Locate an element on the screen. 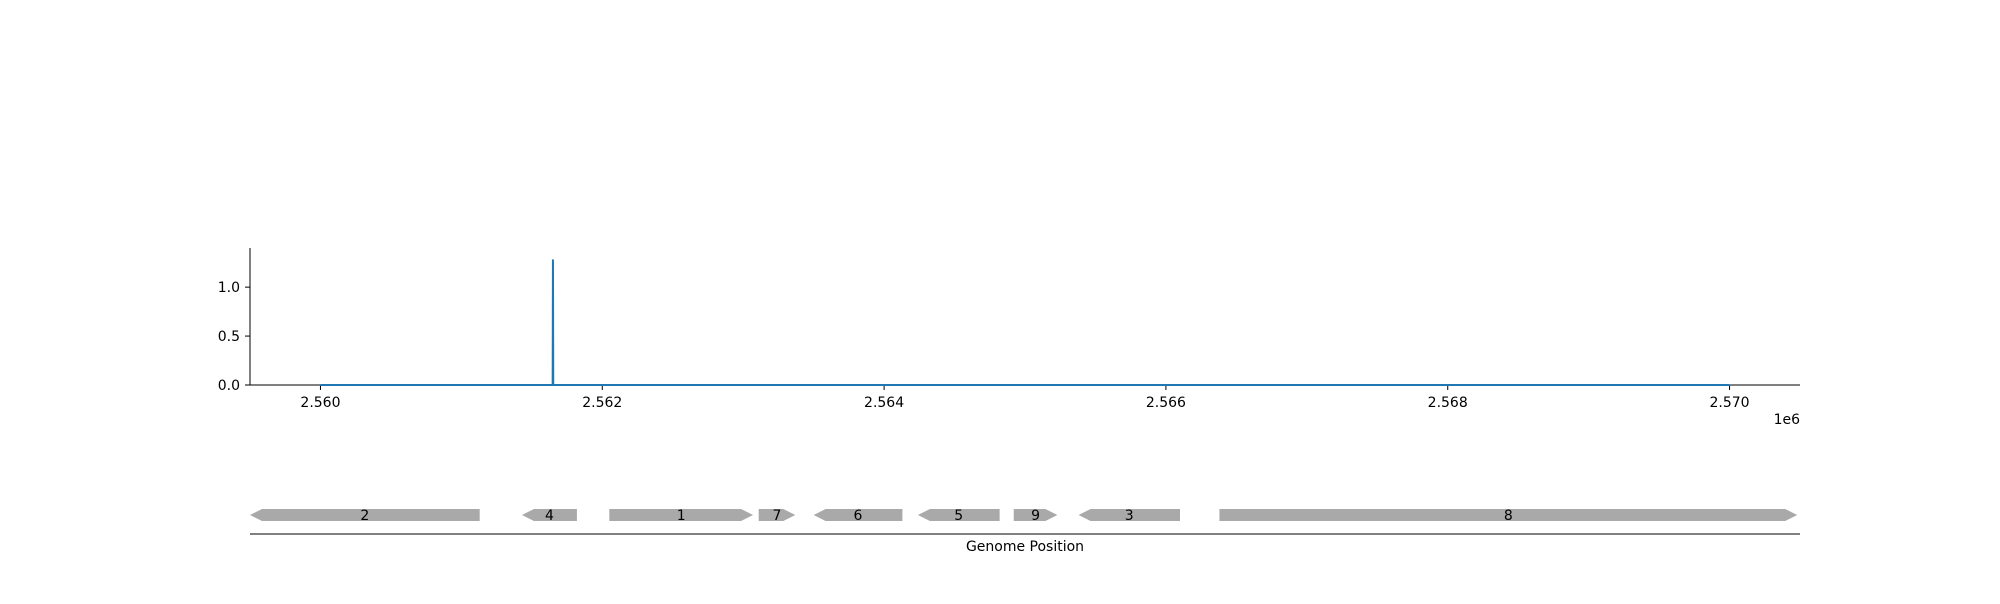  gene-label: 2 is located at coordinates (364, 516).